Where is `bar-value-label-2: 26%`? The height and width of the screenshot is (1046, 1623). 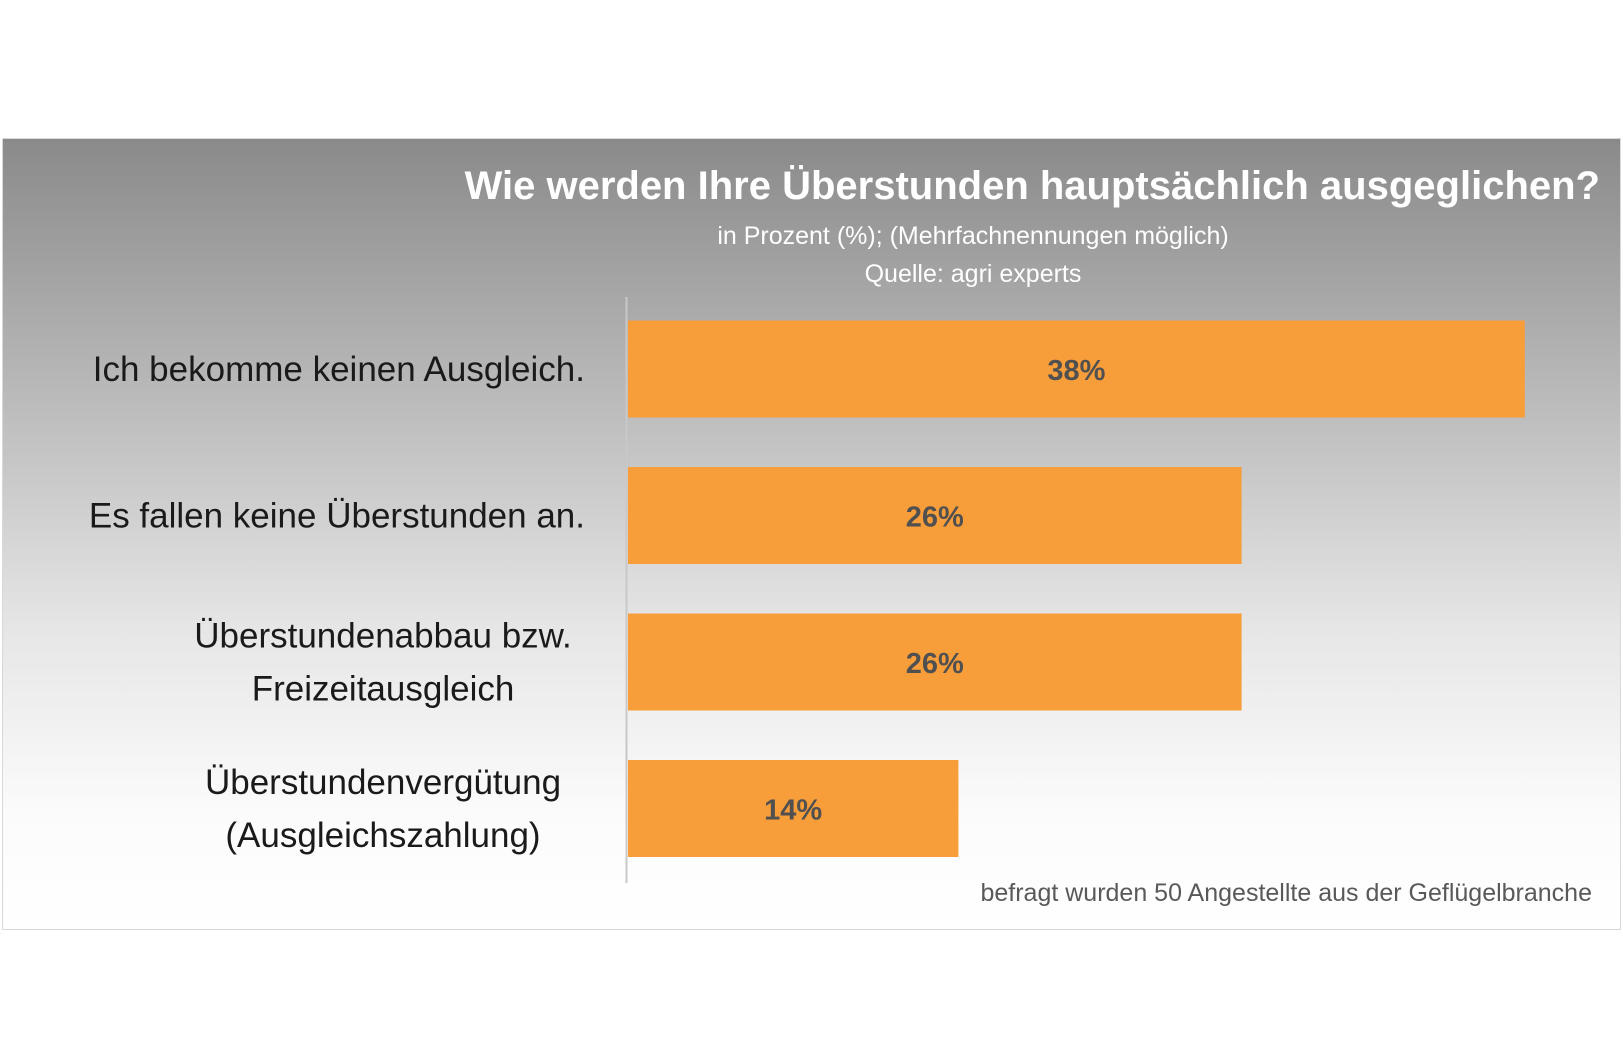 bar-value-label-2: 26% is located at coordinates (935, 518).